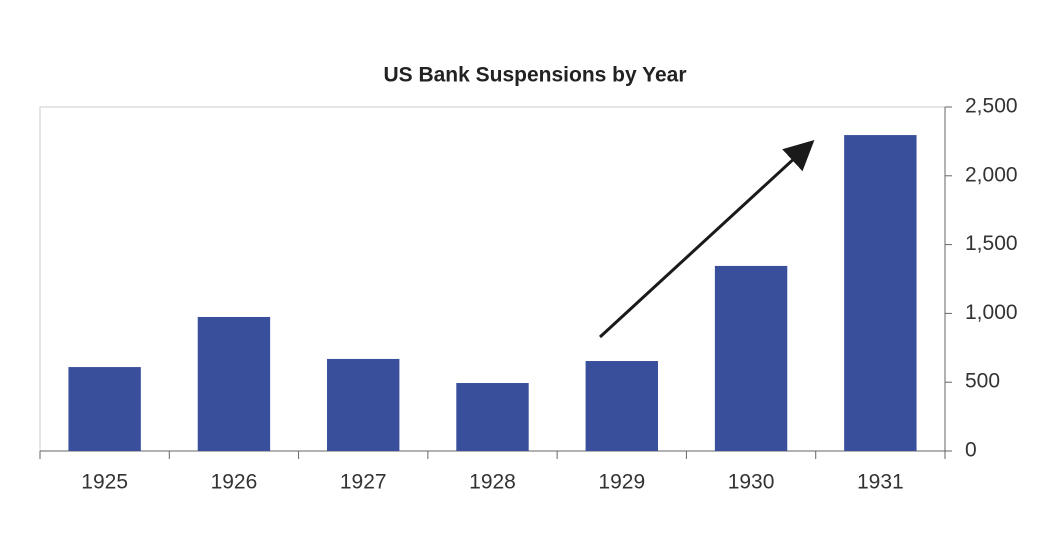 Image resolution: width=1054 pixels, height=546 pixels. I want to click on x-tick-label: 1928, so click(492, 482).